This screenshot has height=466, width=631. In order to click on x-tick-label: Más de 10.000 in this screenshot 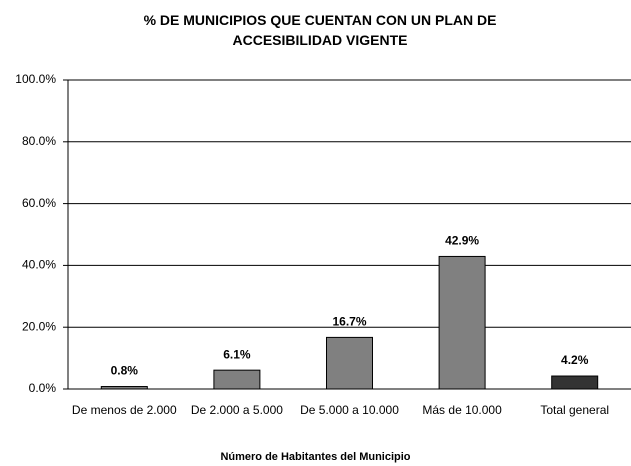, I will do `click(462, 410)`.